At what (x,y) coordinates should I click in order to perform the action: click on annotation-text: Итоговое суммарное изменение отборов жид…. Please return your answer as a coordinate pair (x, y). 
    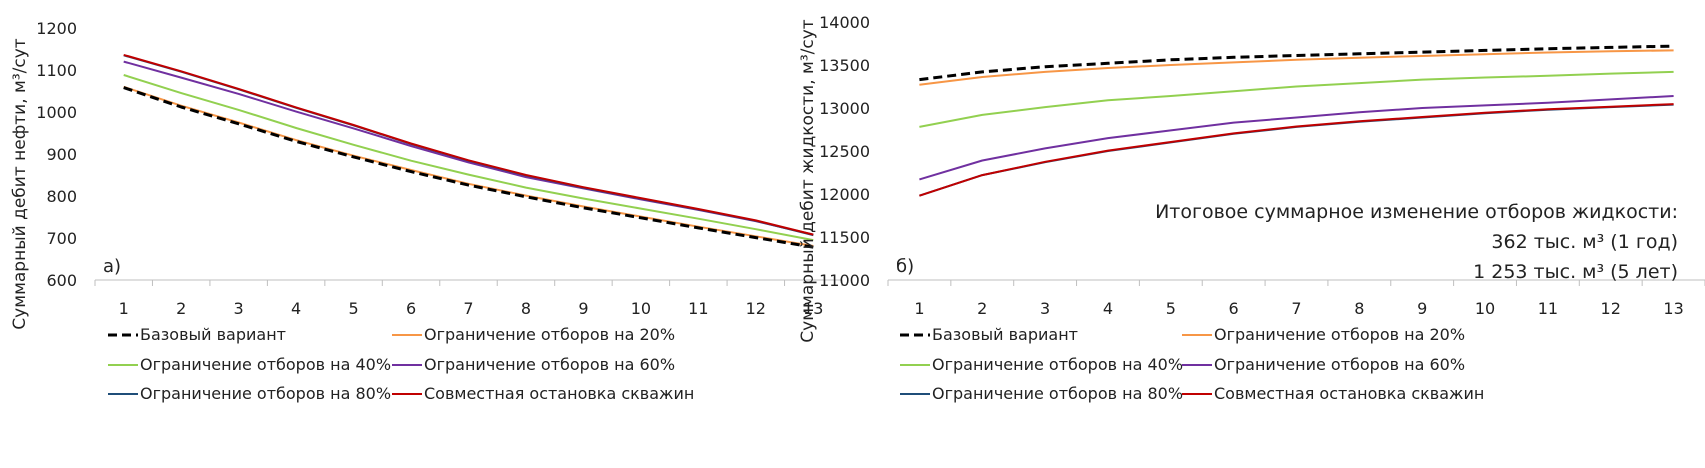
    Looking at the image, I should click on (1416, 212).